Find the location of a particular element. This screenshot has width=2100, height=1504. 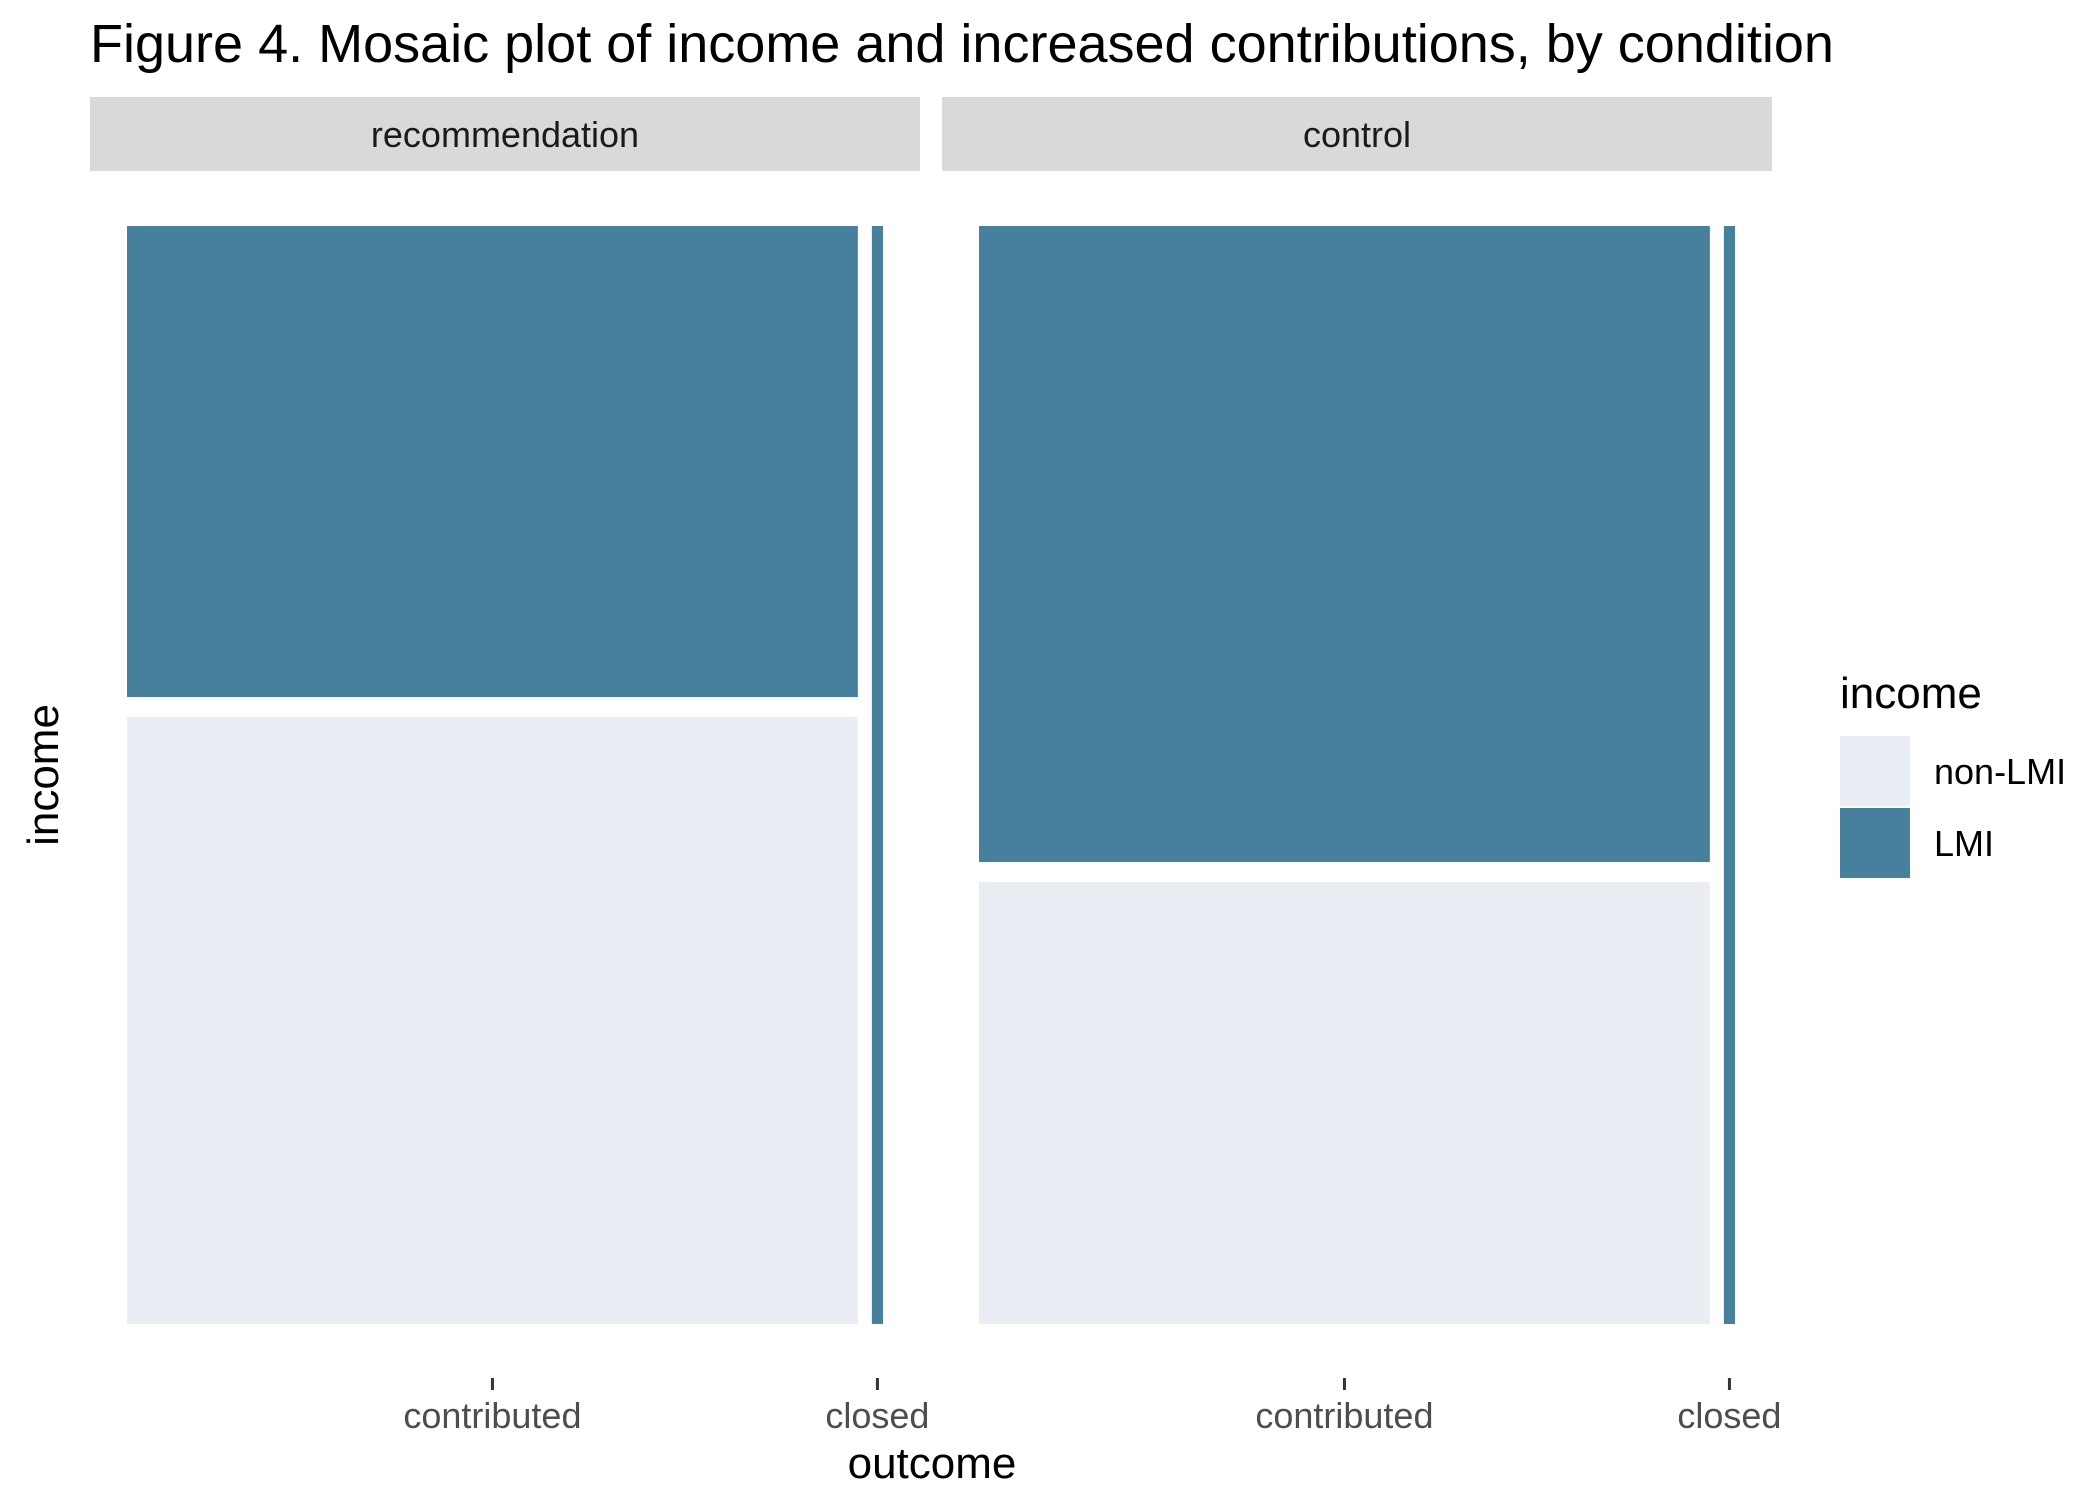

x-axis-title: outcome is located at coordinates (932, 1463).